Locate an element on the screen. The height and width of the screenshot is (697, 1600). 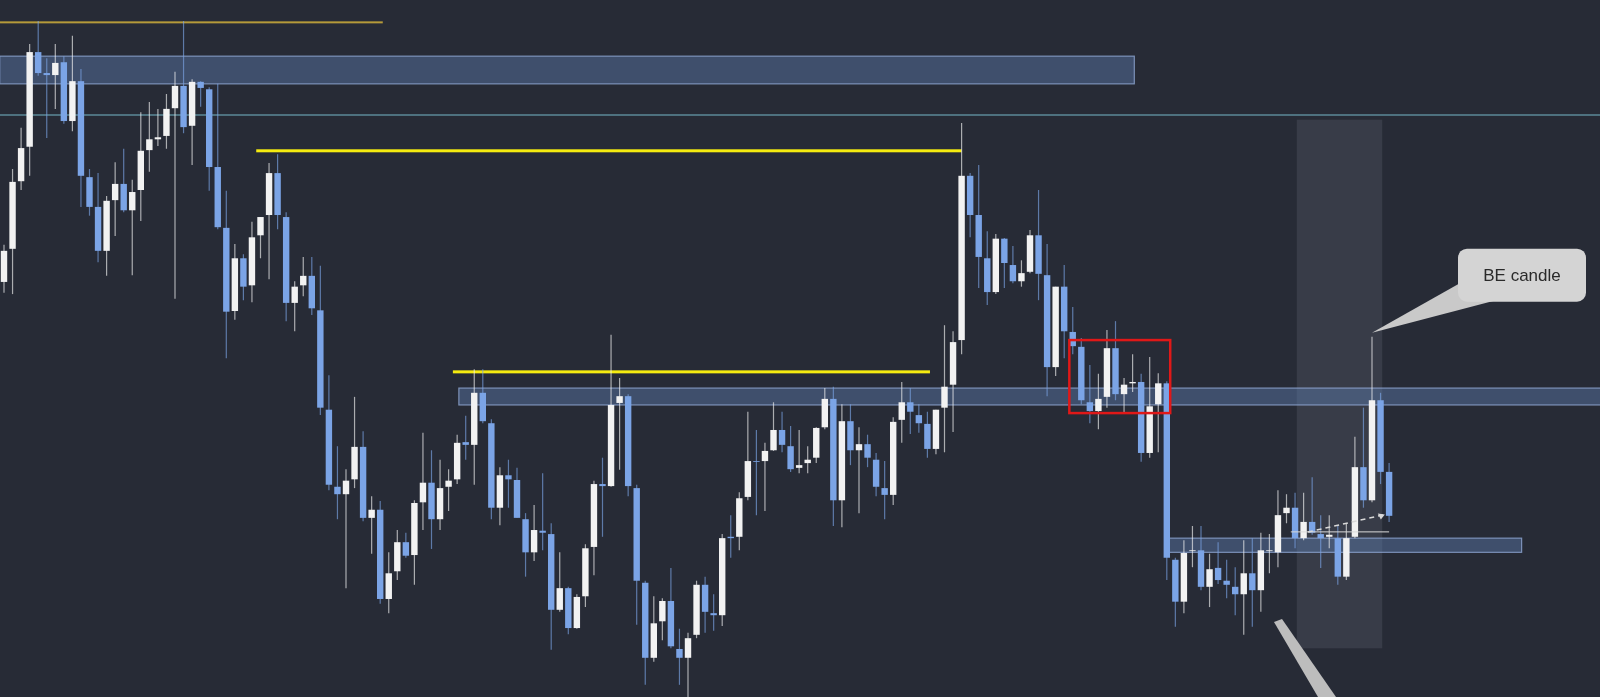
callout: BE candle is located at coordinates (1479, 290).